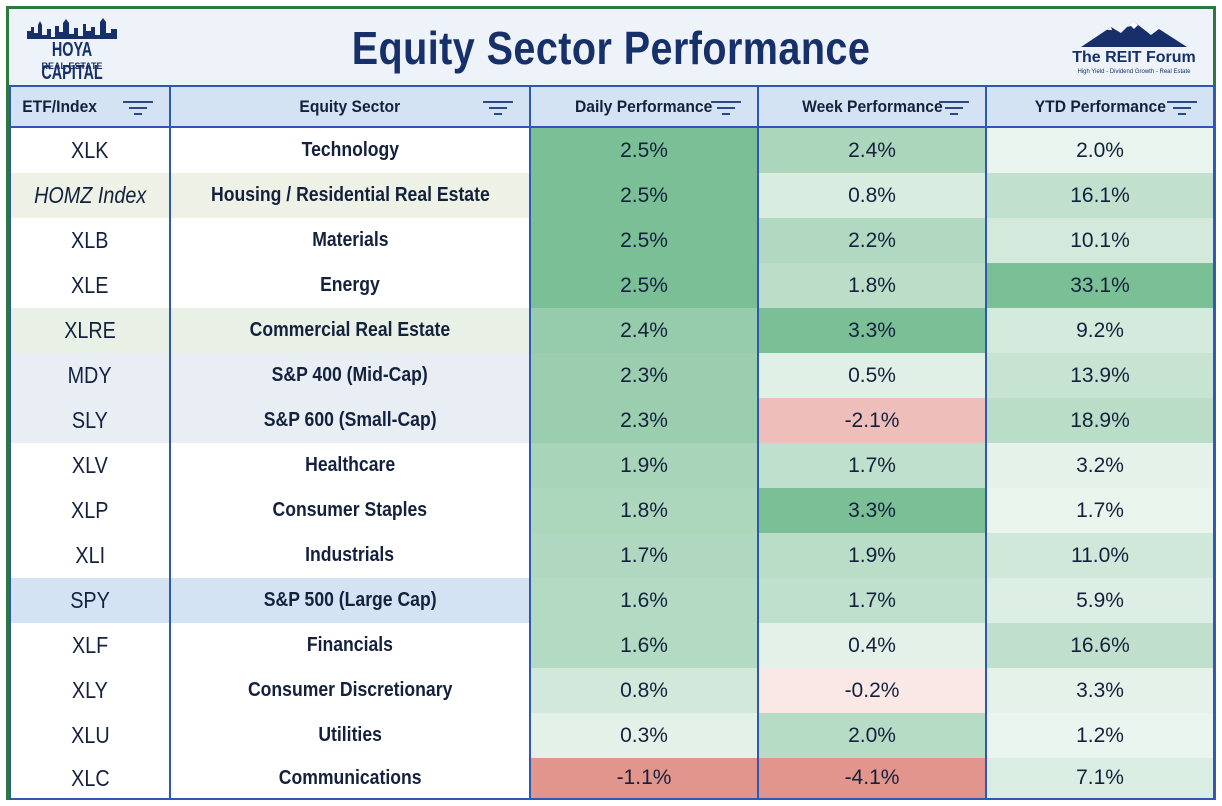  I want to click on daily-value: 2.3%, so click(644, 420).